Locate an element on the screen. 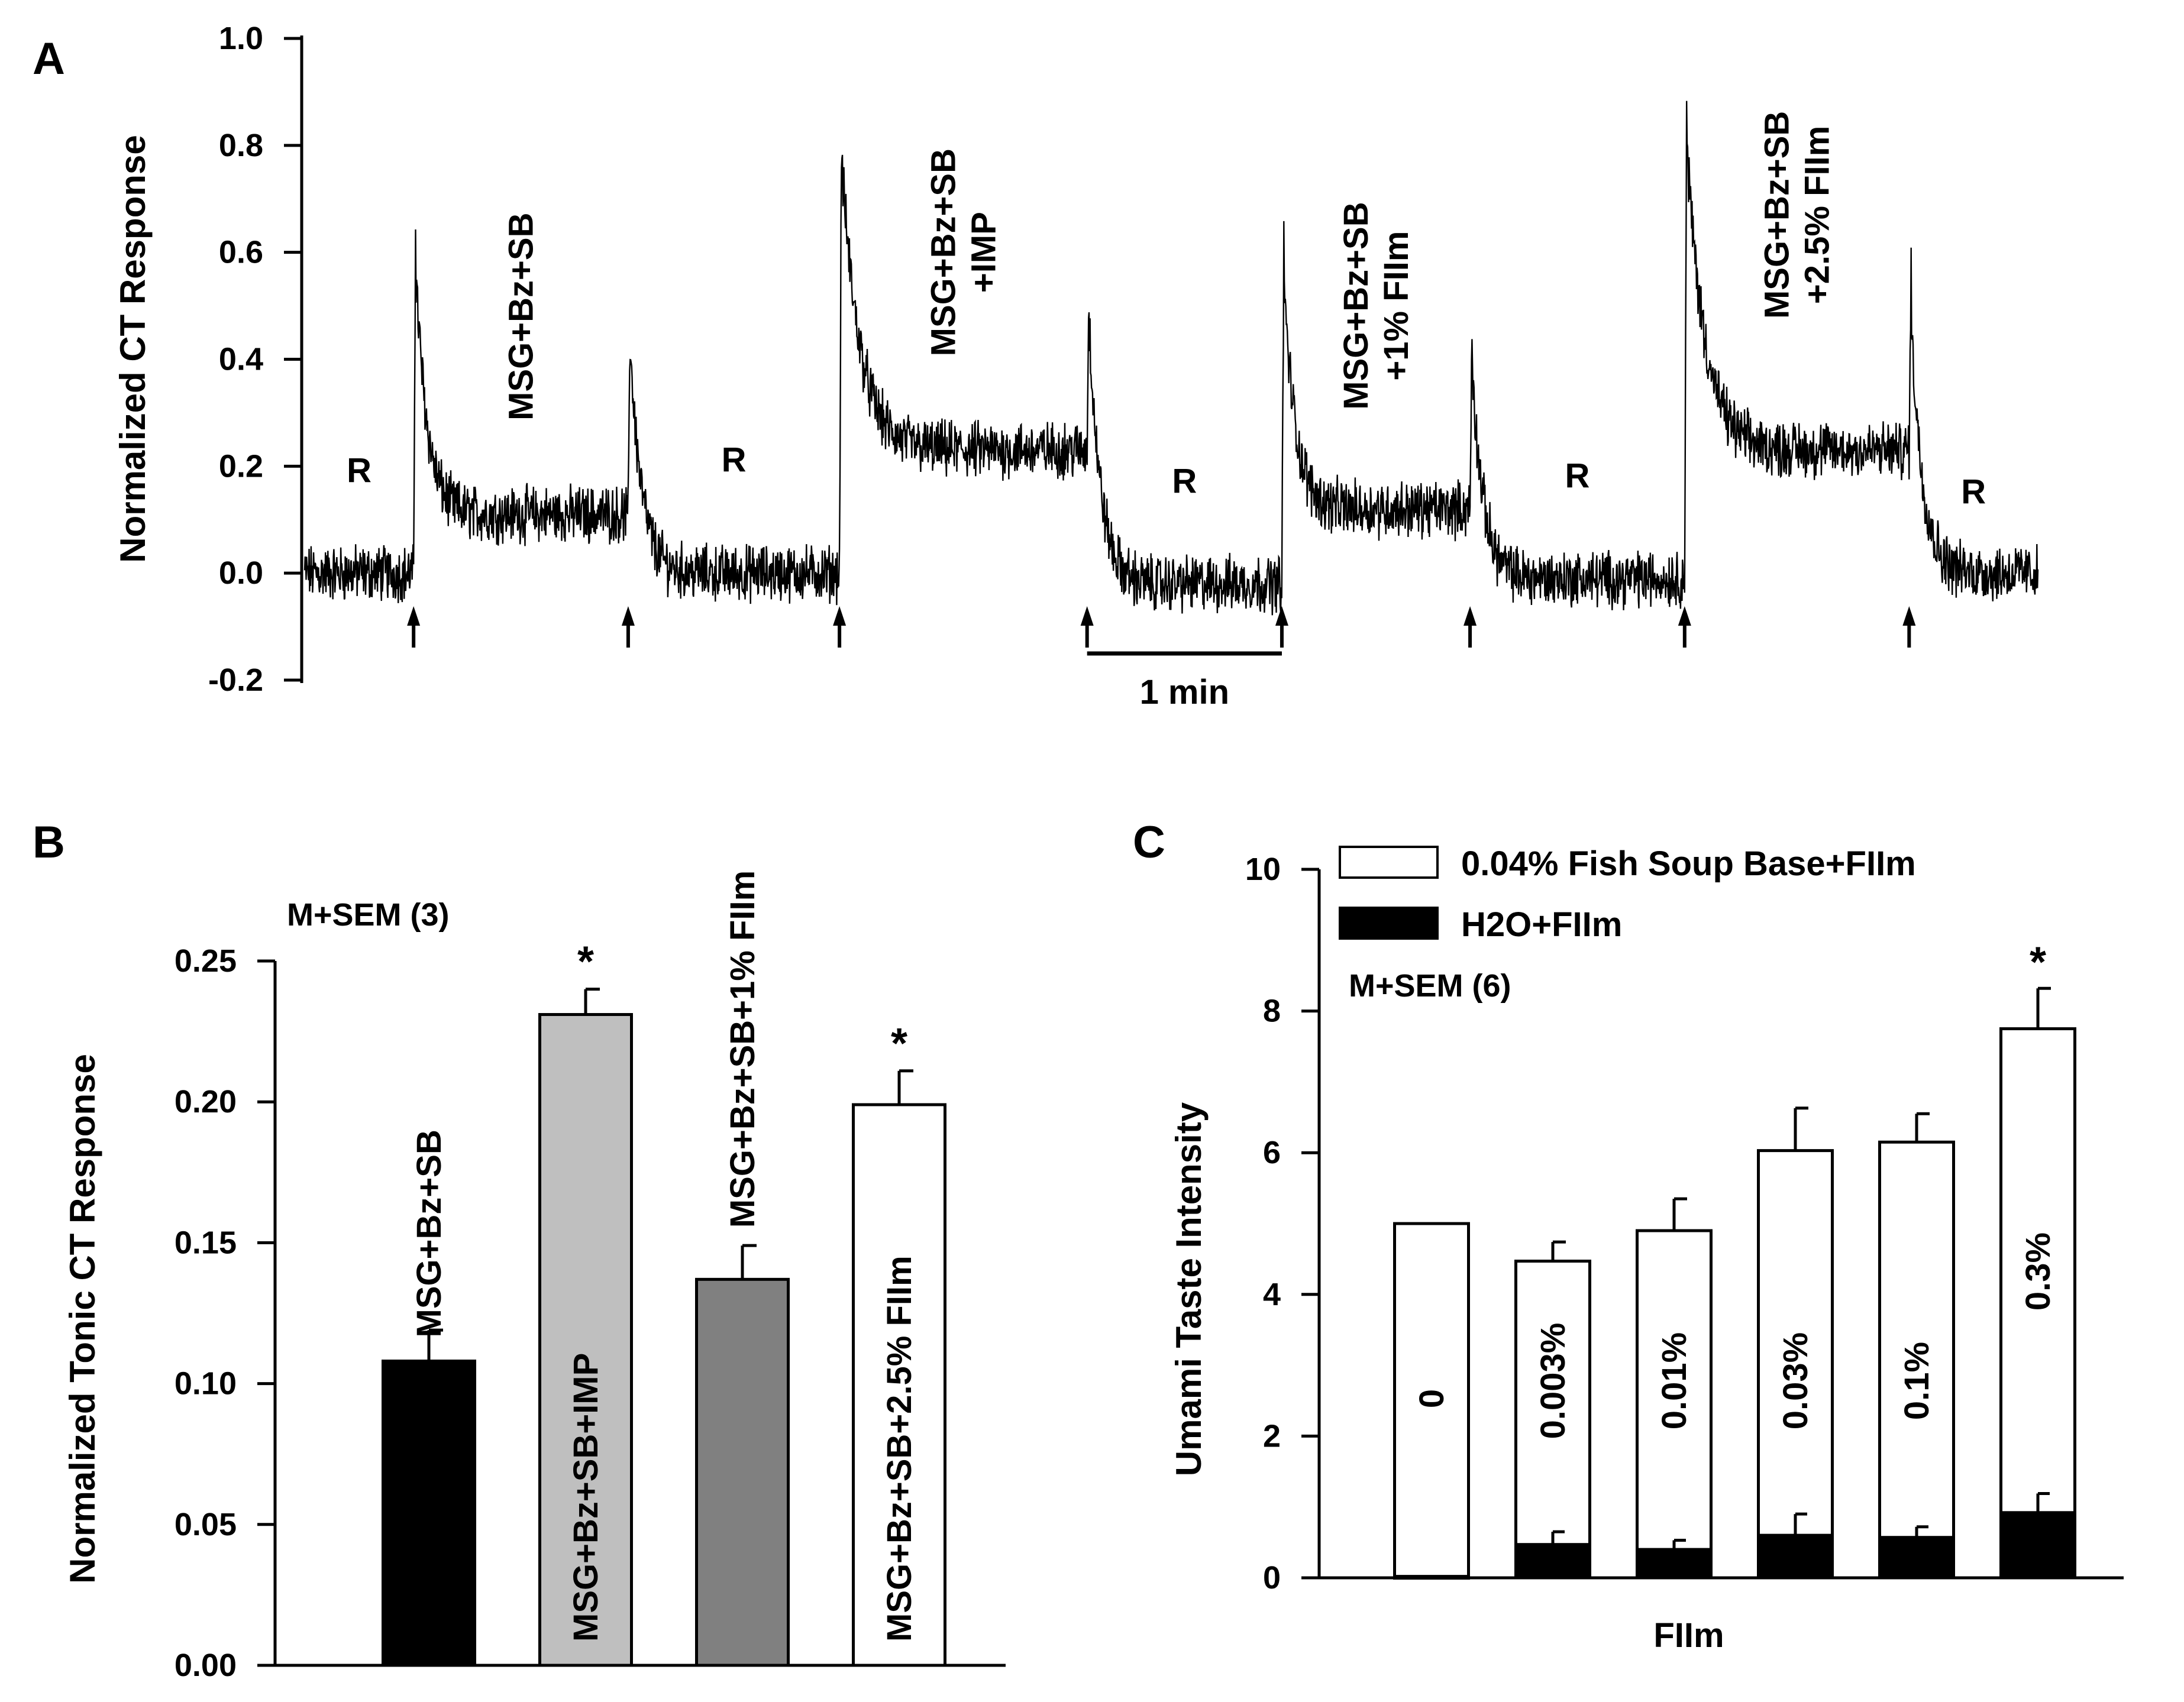 The image size is (2184, 1702). panel-b-y-tick-label: 0.15 is located at coordinates (206, 1243).